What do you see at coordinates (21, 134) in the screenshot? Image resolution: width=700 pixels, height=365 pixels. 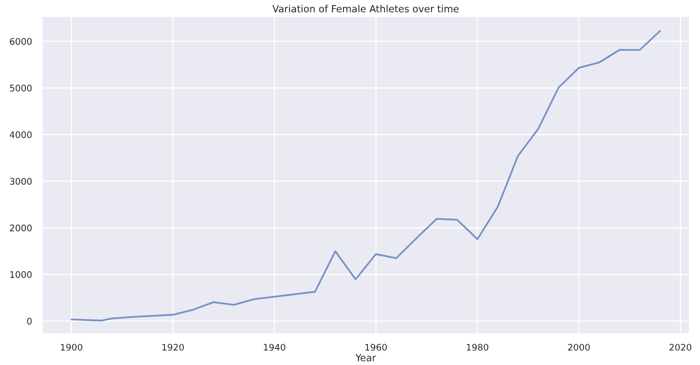 I see `y-tick-label: 4000` at bounding box center [21, 134].